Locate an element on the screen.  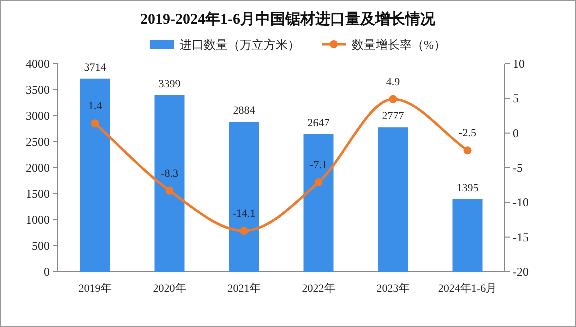
legend-label: 数量增长率（%） is located at coordinates (399, 45).